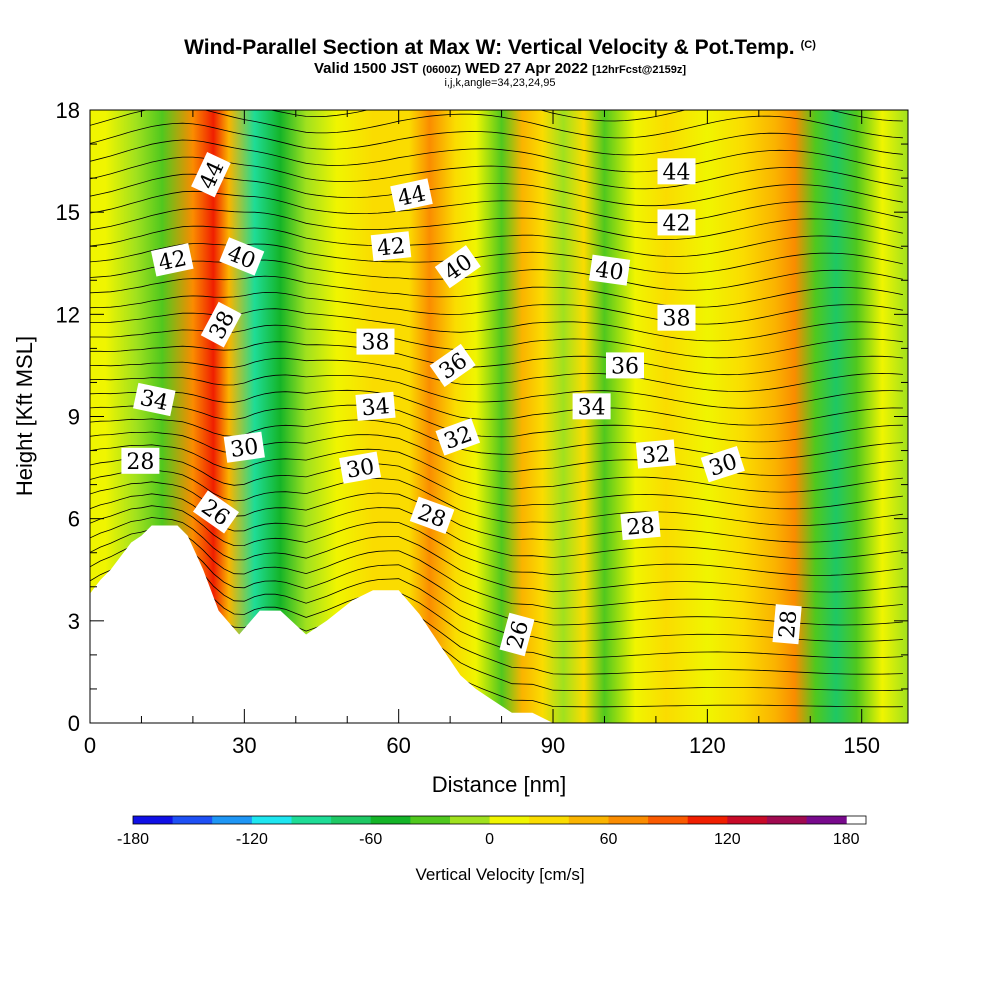 The height and width of the screenshot is (1000, 1000). I want to click on chart-params: i,j,k,angle=34,23,24,95, so click(500, 83).